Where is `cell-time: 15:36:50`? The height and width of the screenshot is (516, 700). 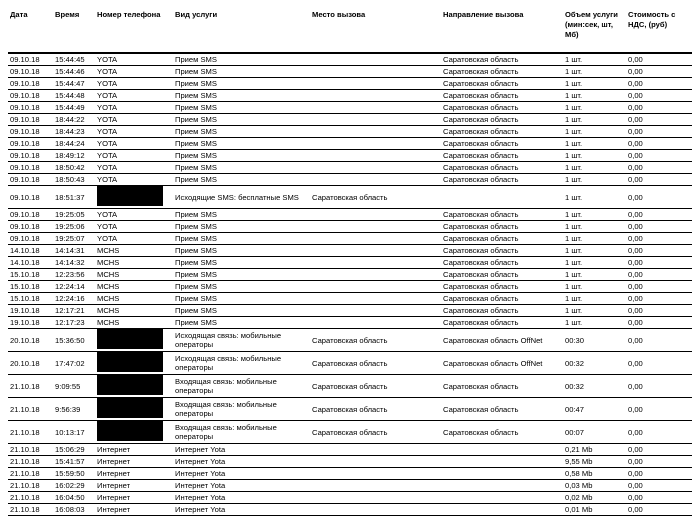 cell-time: 15:36:50 is located at coordinates (74, 340).